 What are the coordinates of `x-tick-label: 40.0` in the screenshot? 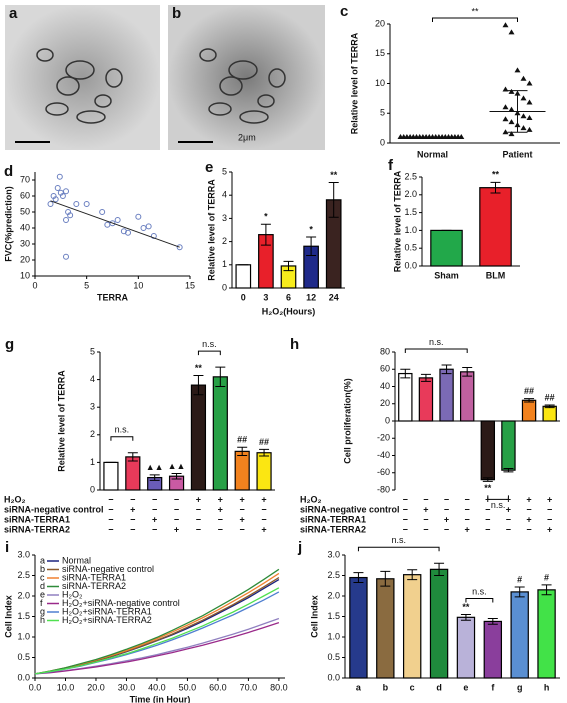 It's located at (157, 687).